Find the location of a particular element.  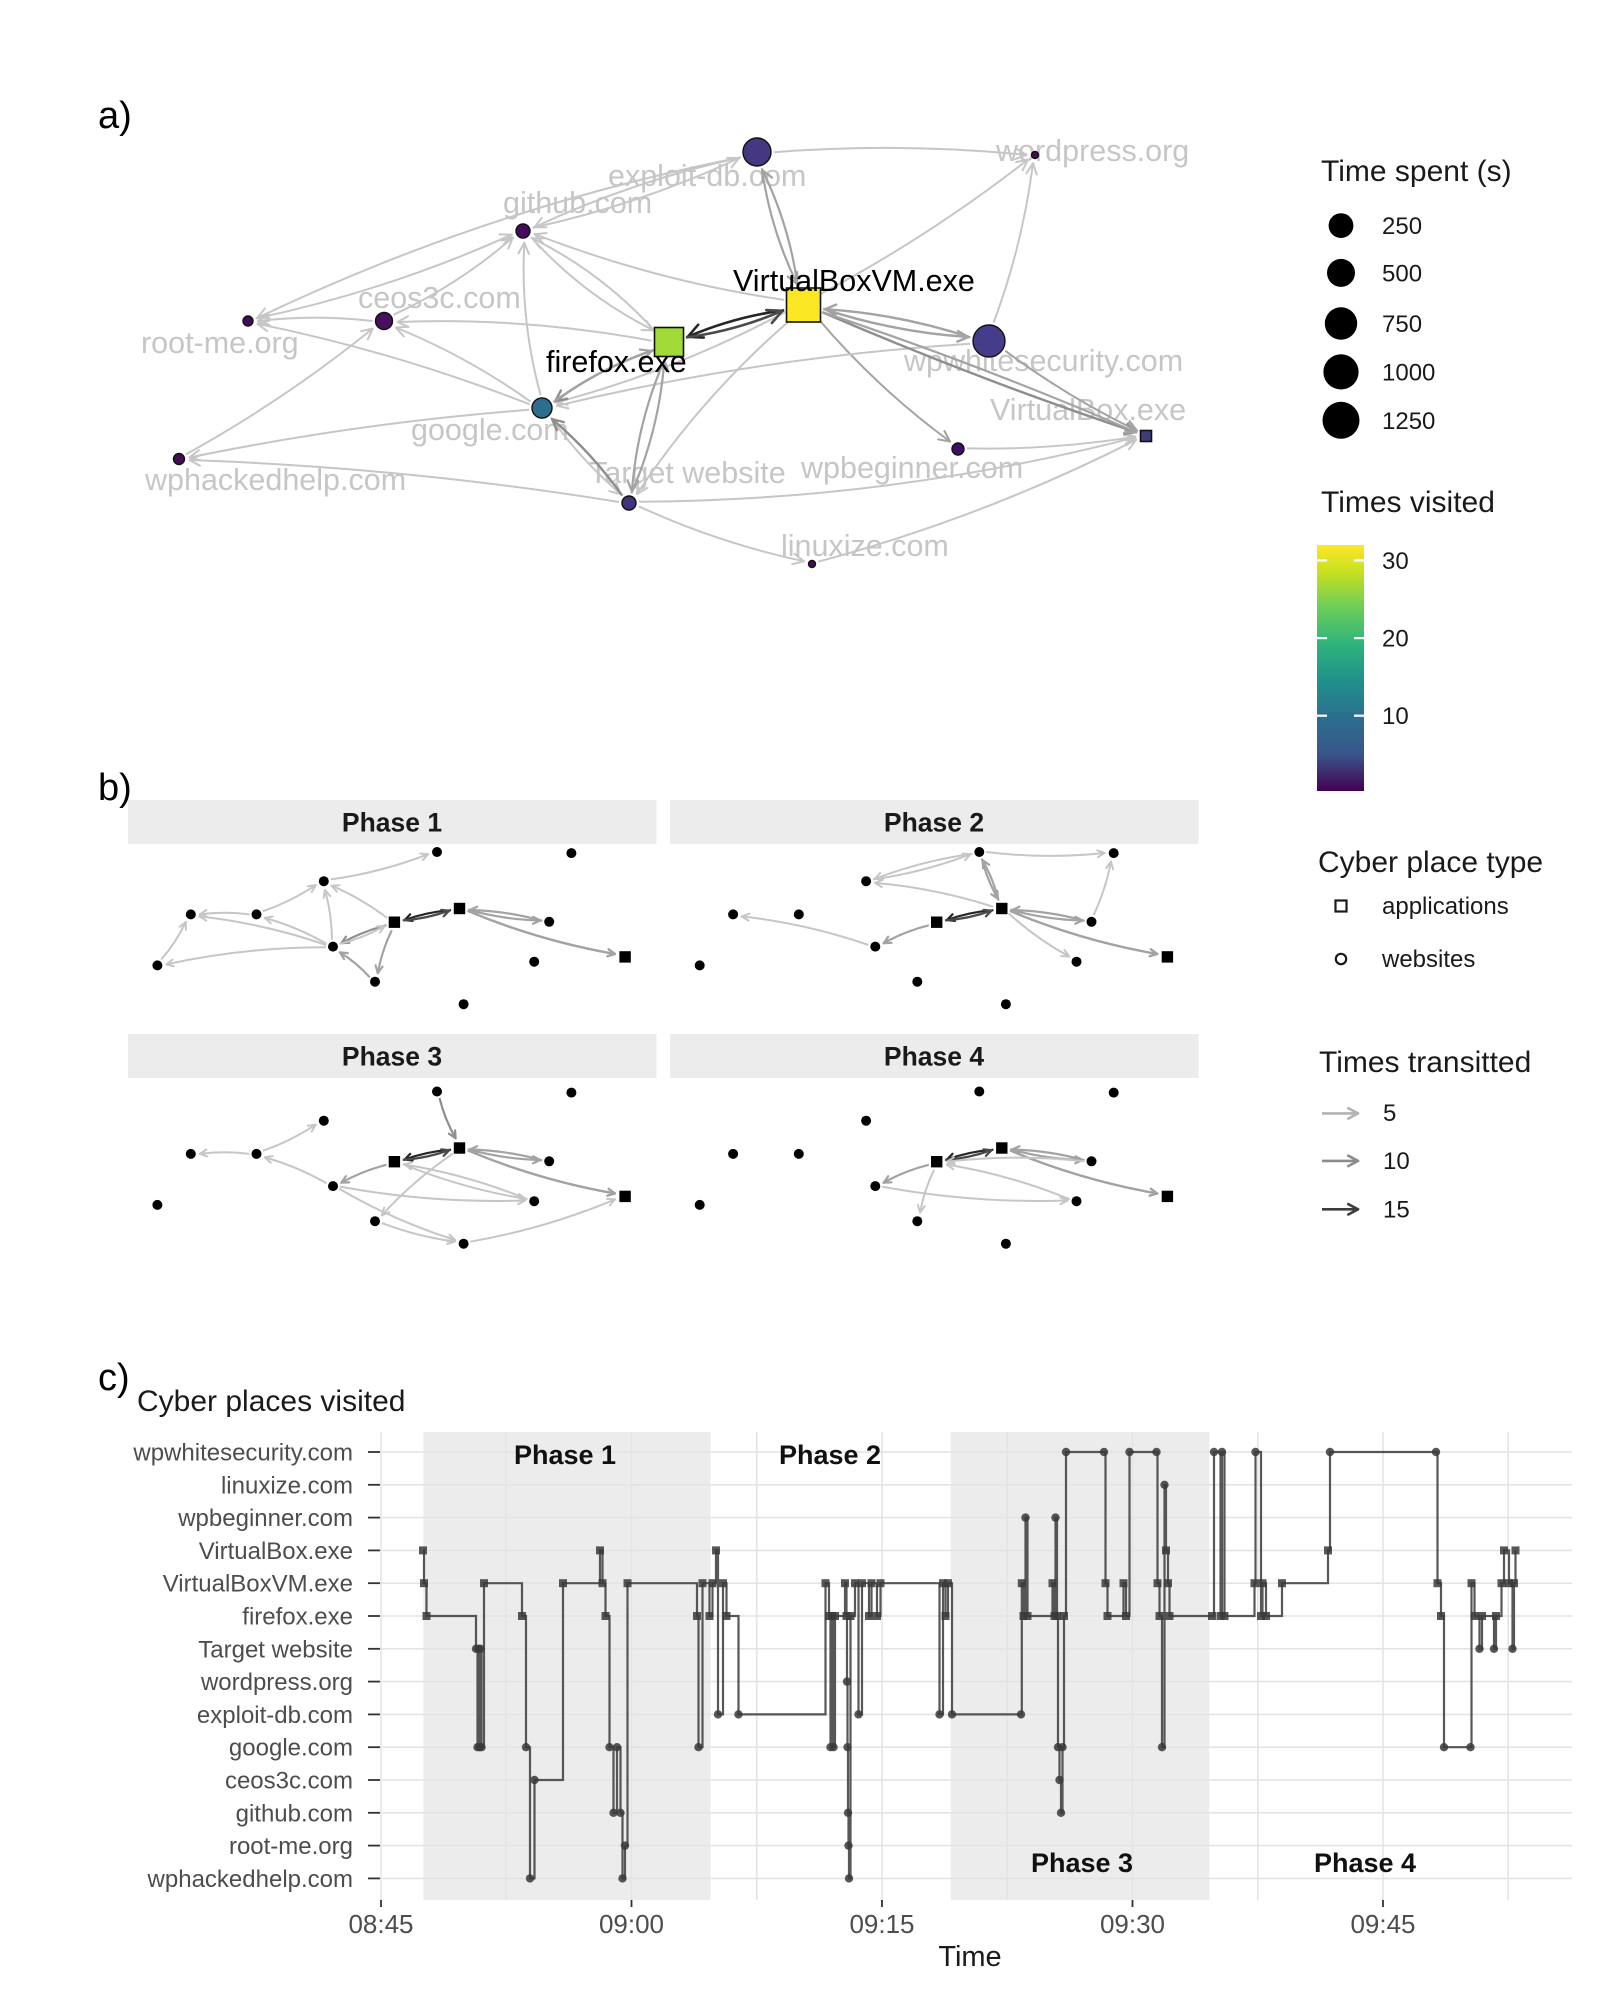

svg-text: b) is located at coordinates (115, 788).